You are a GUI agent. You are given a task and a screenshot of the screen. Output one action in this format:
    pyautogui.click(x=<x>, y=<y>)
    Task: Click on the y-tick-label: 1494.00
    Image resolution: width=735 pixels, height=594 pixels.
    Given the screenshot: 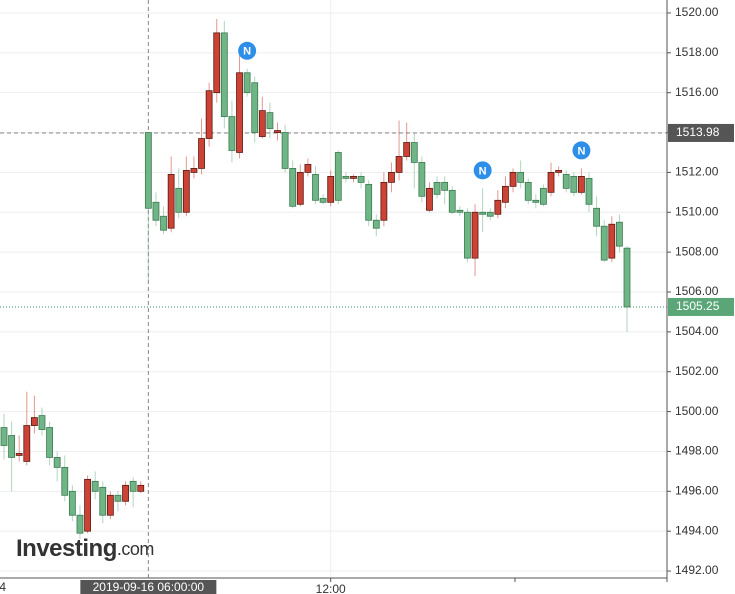 What is the action you would take?
    pyautogui.click(x=697, y=530)
    